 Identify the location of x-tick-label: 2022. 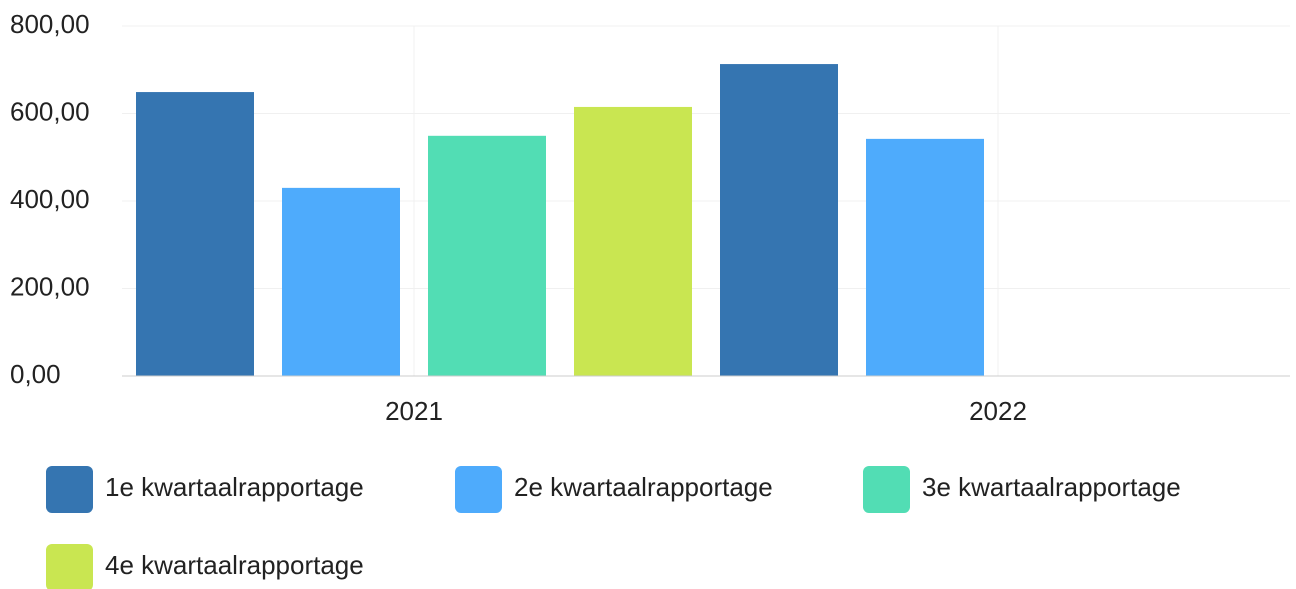
(998, 411).